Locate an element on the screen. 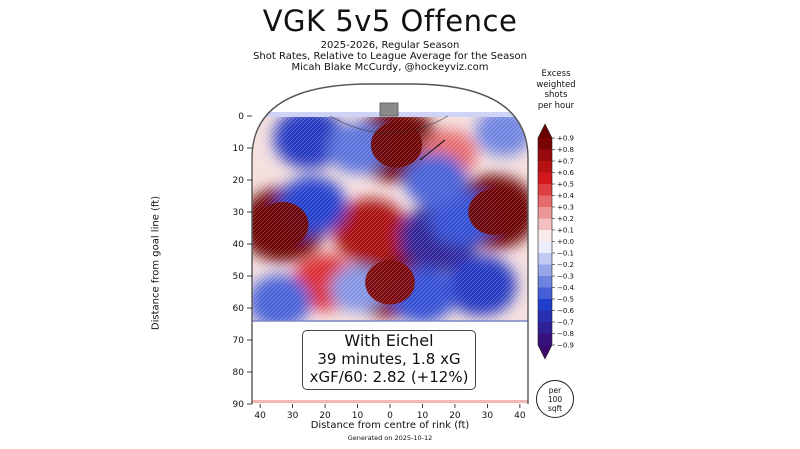 The image size is (800, 449). annotation-player: With Eichel is located at coordinates (389, 340).